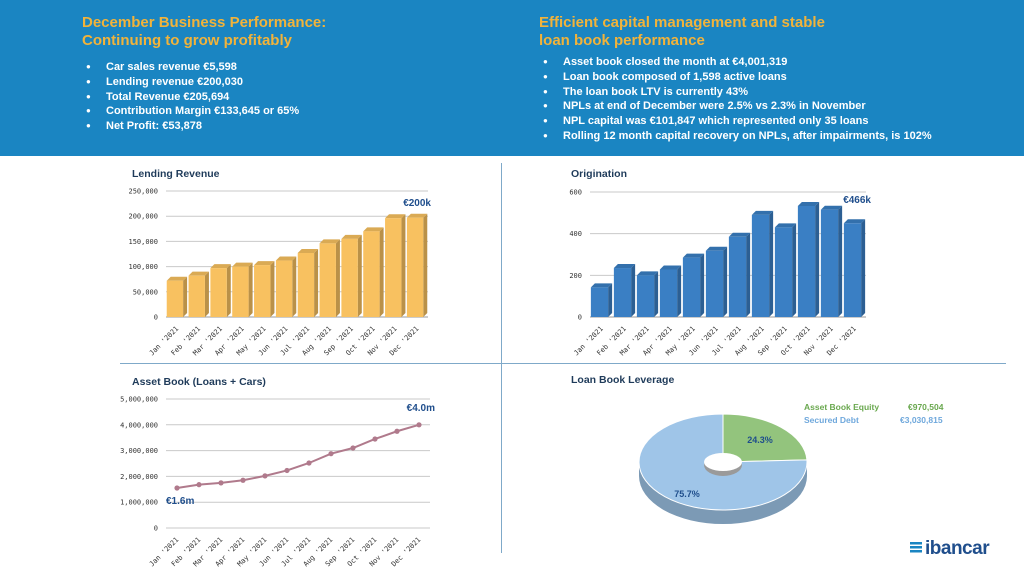  Describe the element at coordinates (687, 494) in the screenshot. I see `pie-pct-label: 75.7%` at that location.